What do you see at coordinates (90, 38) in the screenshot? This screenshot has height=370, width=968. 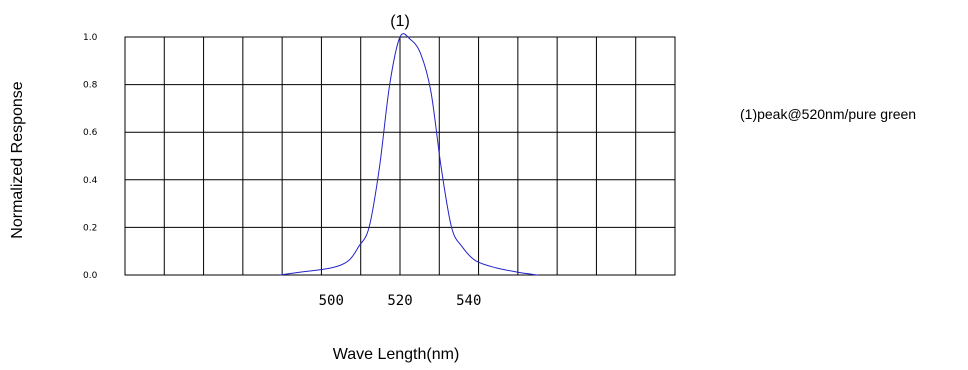 I see `y-tick-label: 1.0` at bounding box center [90, 38].